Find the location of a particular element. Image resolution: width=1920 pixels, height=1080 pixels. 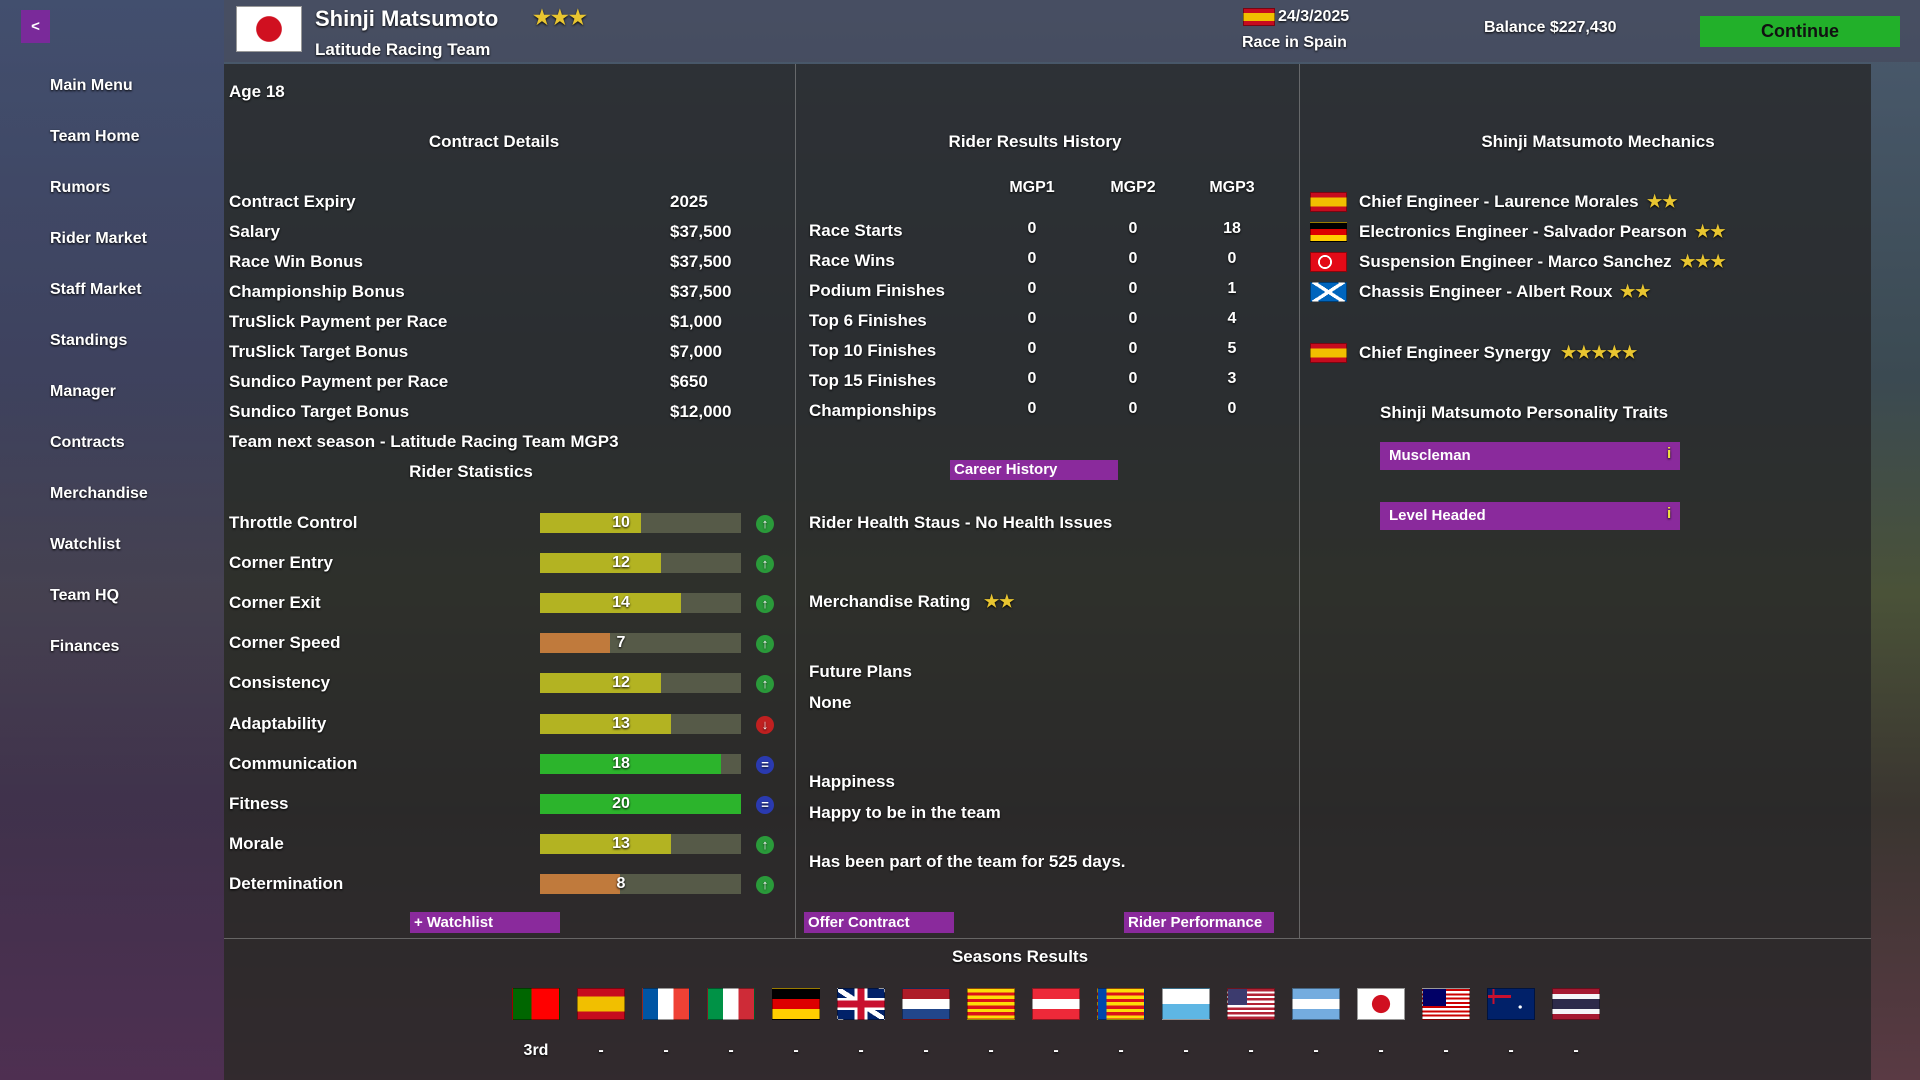

stat-label: Corner Speed is located at coordinates (285, 643).